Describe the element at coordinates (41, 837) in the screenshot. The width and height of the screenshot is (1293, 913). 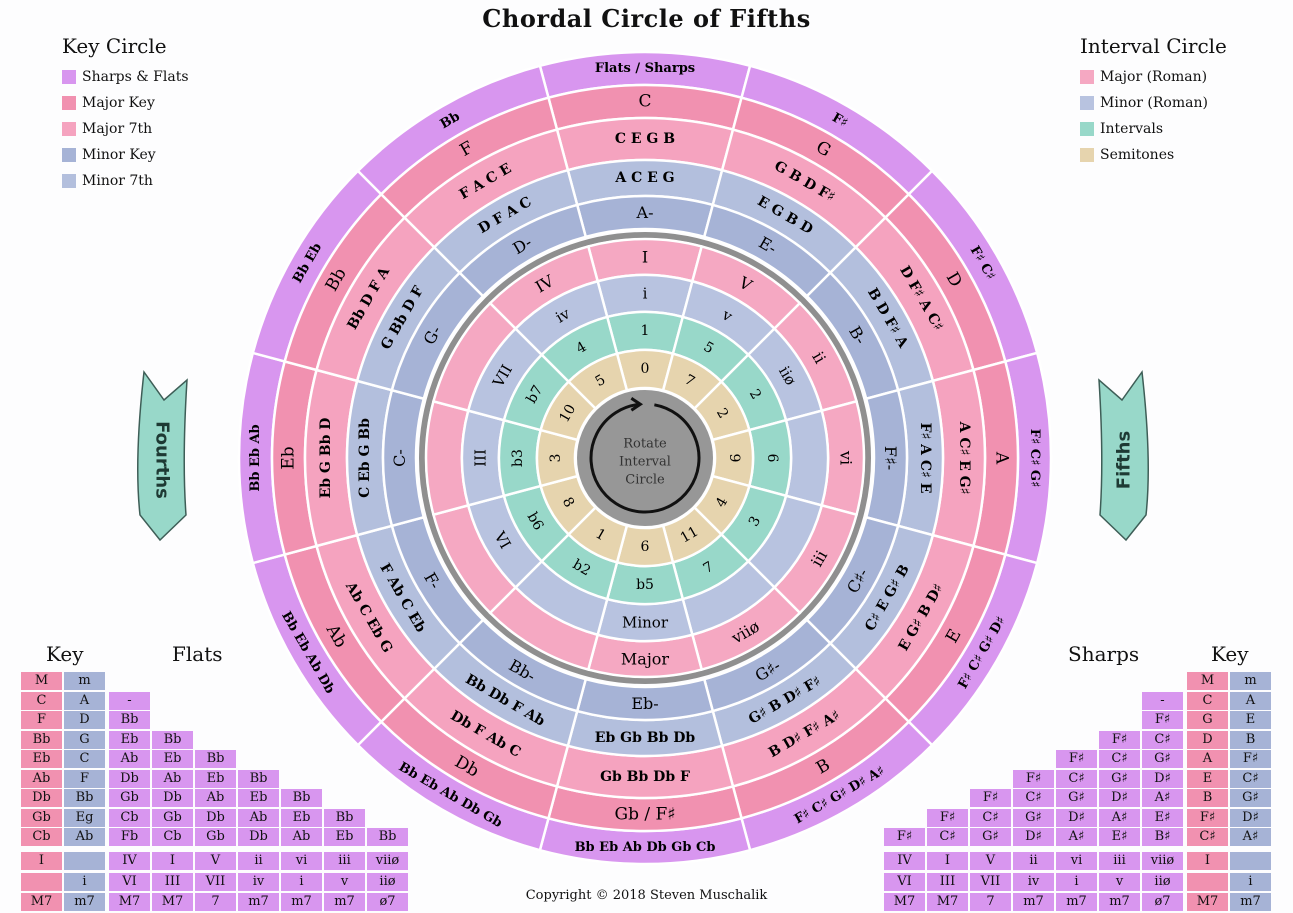
I see `major-key-cell: Cb` at that location.